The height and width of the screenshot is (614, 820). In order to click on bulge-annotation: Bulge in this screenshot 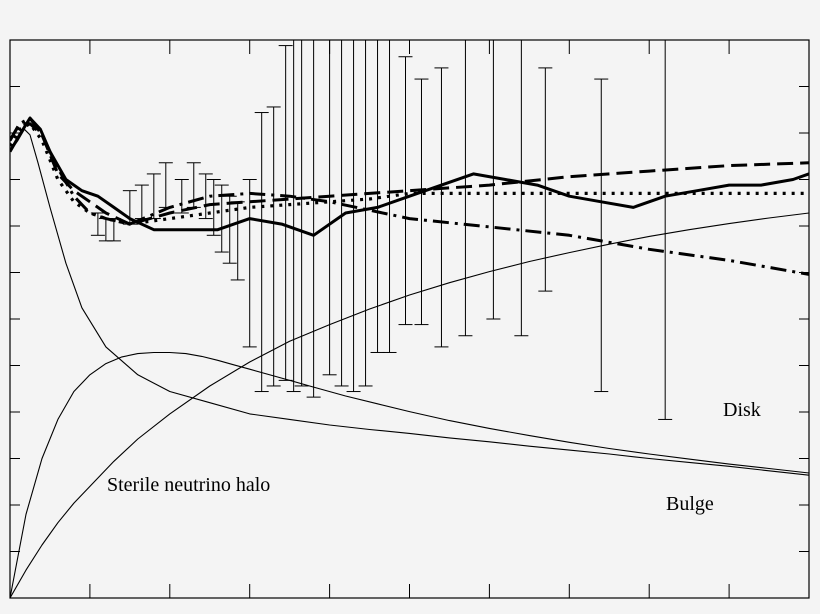, I will do `click(690, 504)`.